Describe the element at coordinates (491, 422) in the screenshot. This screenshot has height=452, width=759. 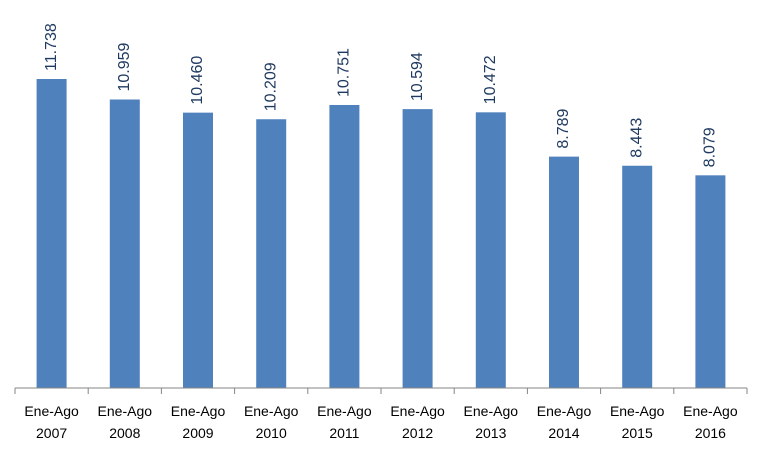
I see `x-tick-label: Ene-Ago 2013` at that location.